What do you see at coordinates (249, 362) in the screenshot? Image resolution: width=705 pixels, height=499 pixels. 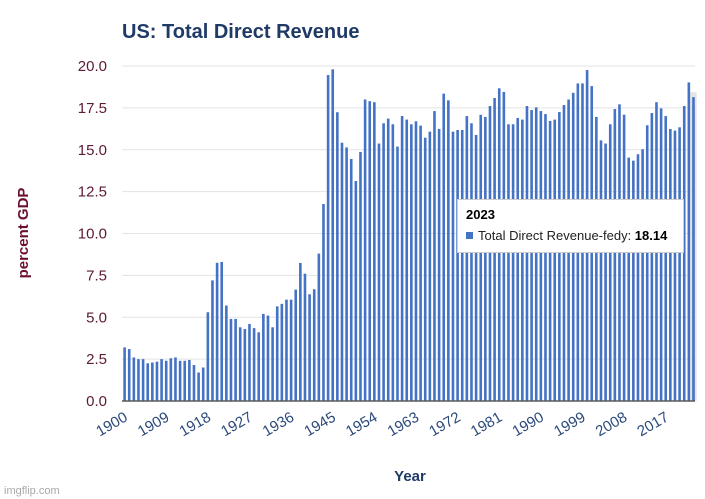 I see `bar-1927` at bounding box center [249, 362].